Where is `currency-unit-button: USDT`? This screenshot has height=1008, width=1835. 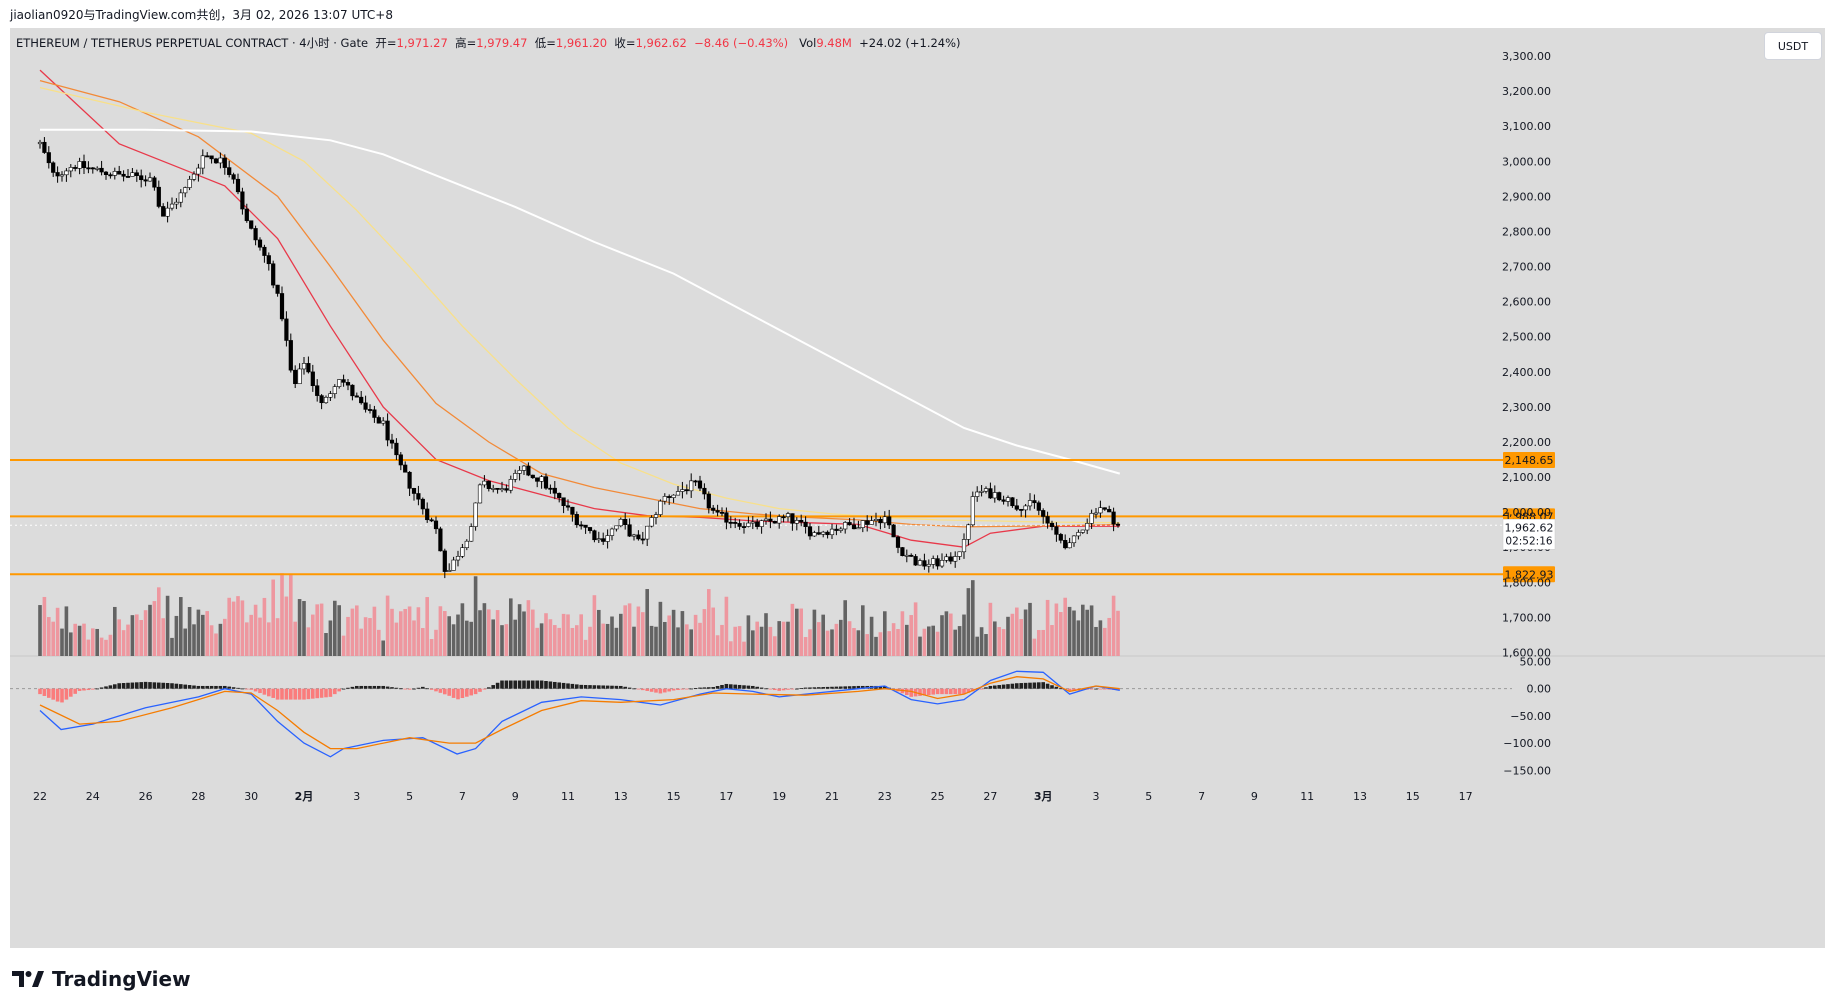
currency-unit-button: USDT is located at coordinates (1793, 46).